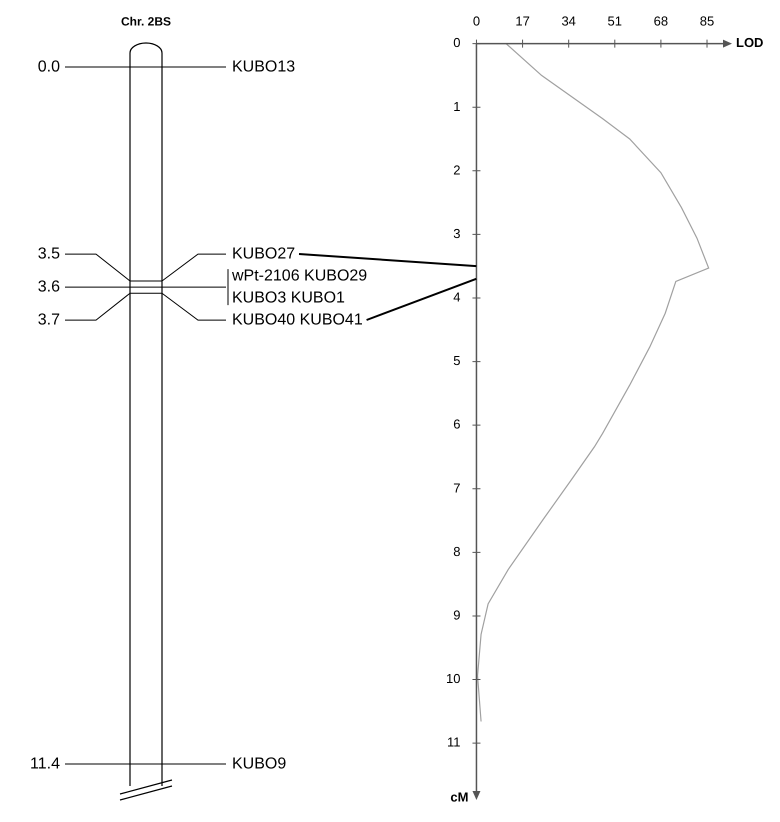 The height and width of the screenshot is (822, 780). Describe the element at coordinates (45, 763) in the screenshot. I see `data-label: 11.4` at that location.